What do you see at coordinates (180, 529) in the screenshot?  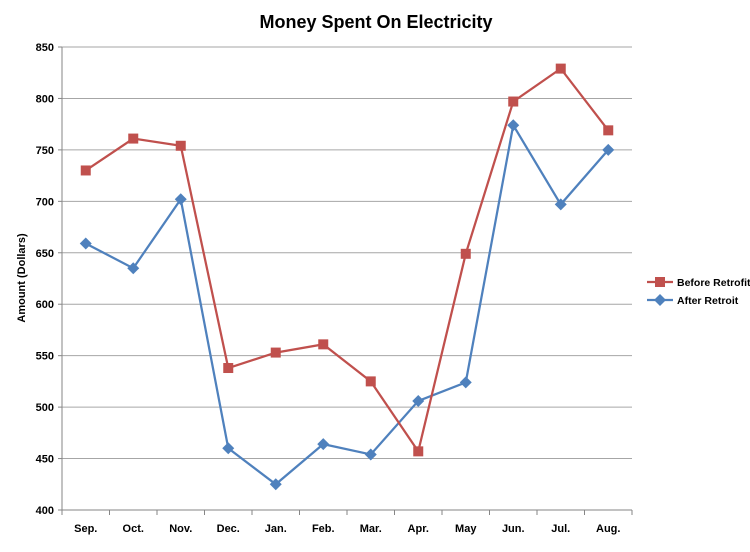 I see `x-tick-label: Nov.` at bounding box center [180, 529].